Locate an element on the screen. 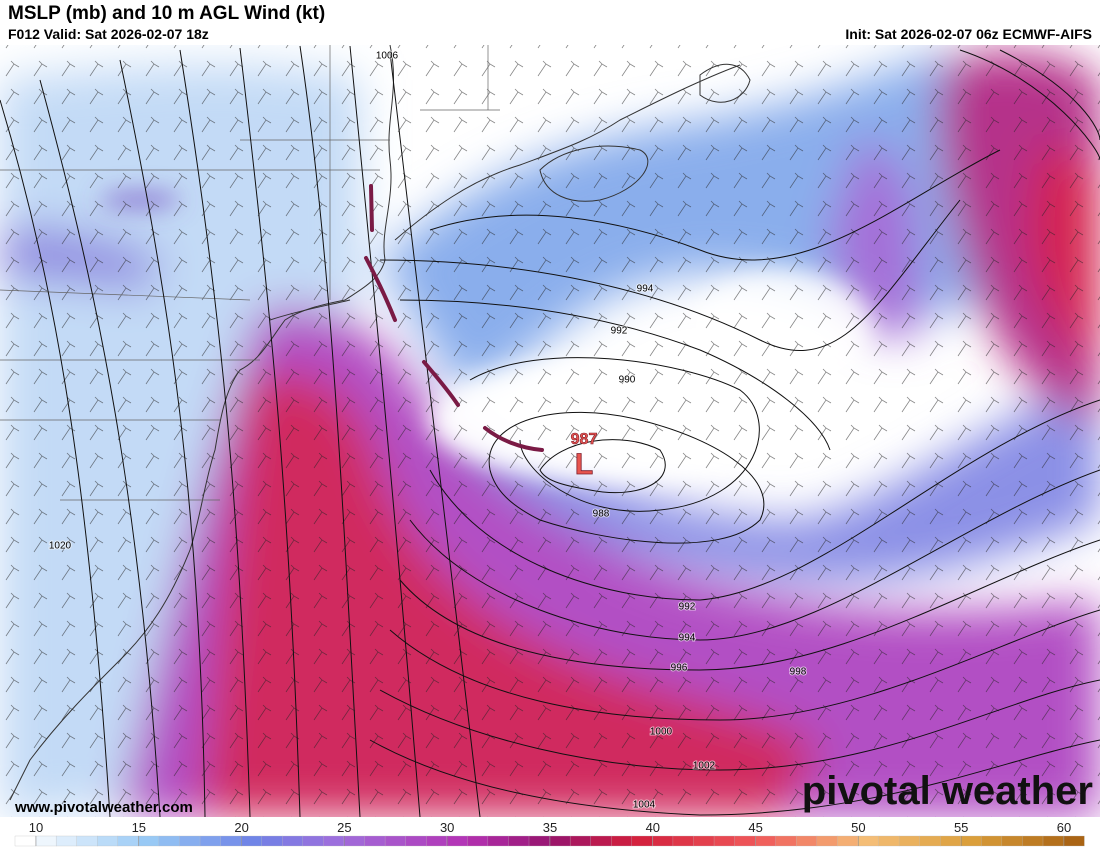 Image resolution: width=1100 pixels, height=850 pixels. watermark-brand: pivotal weather is located at coordinates (947, 791).